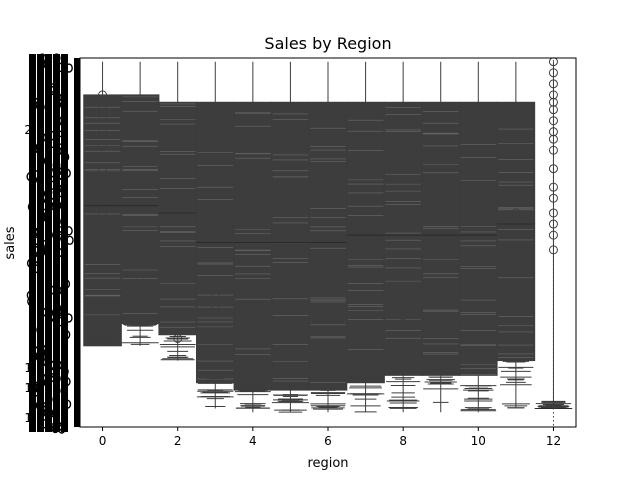 The width and height of the screenshot is (640, 480). Describe the element at coordinates (28, 130) in the screenshot. I see `y-tick-label: 2` at that location.